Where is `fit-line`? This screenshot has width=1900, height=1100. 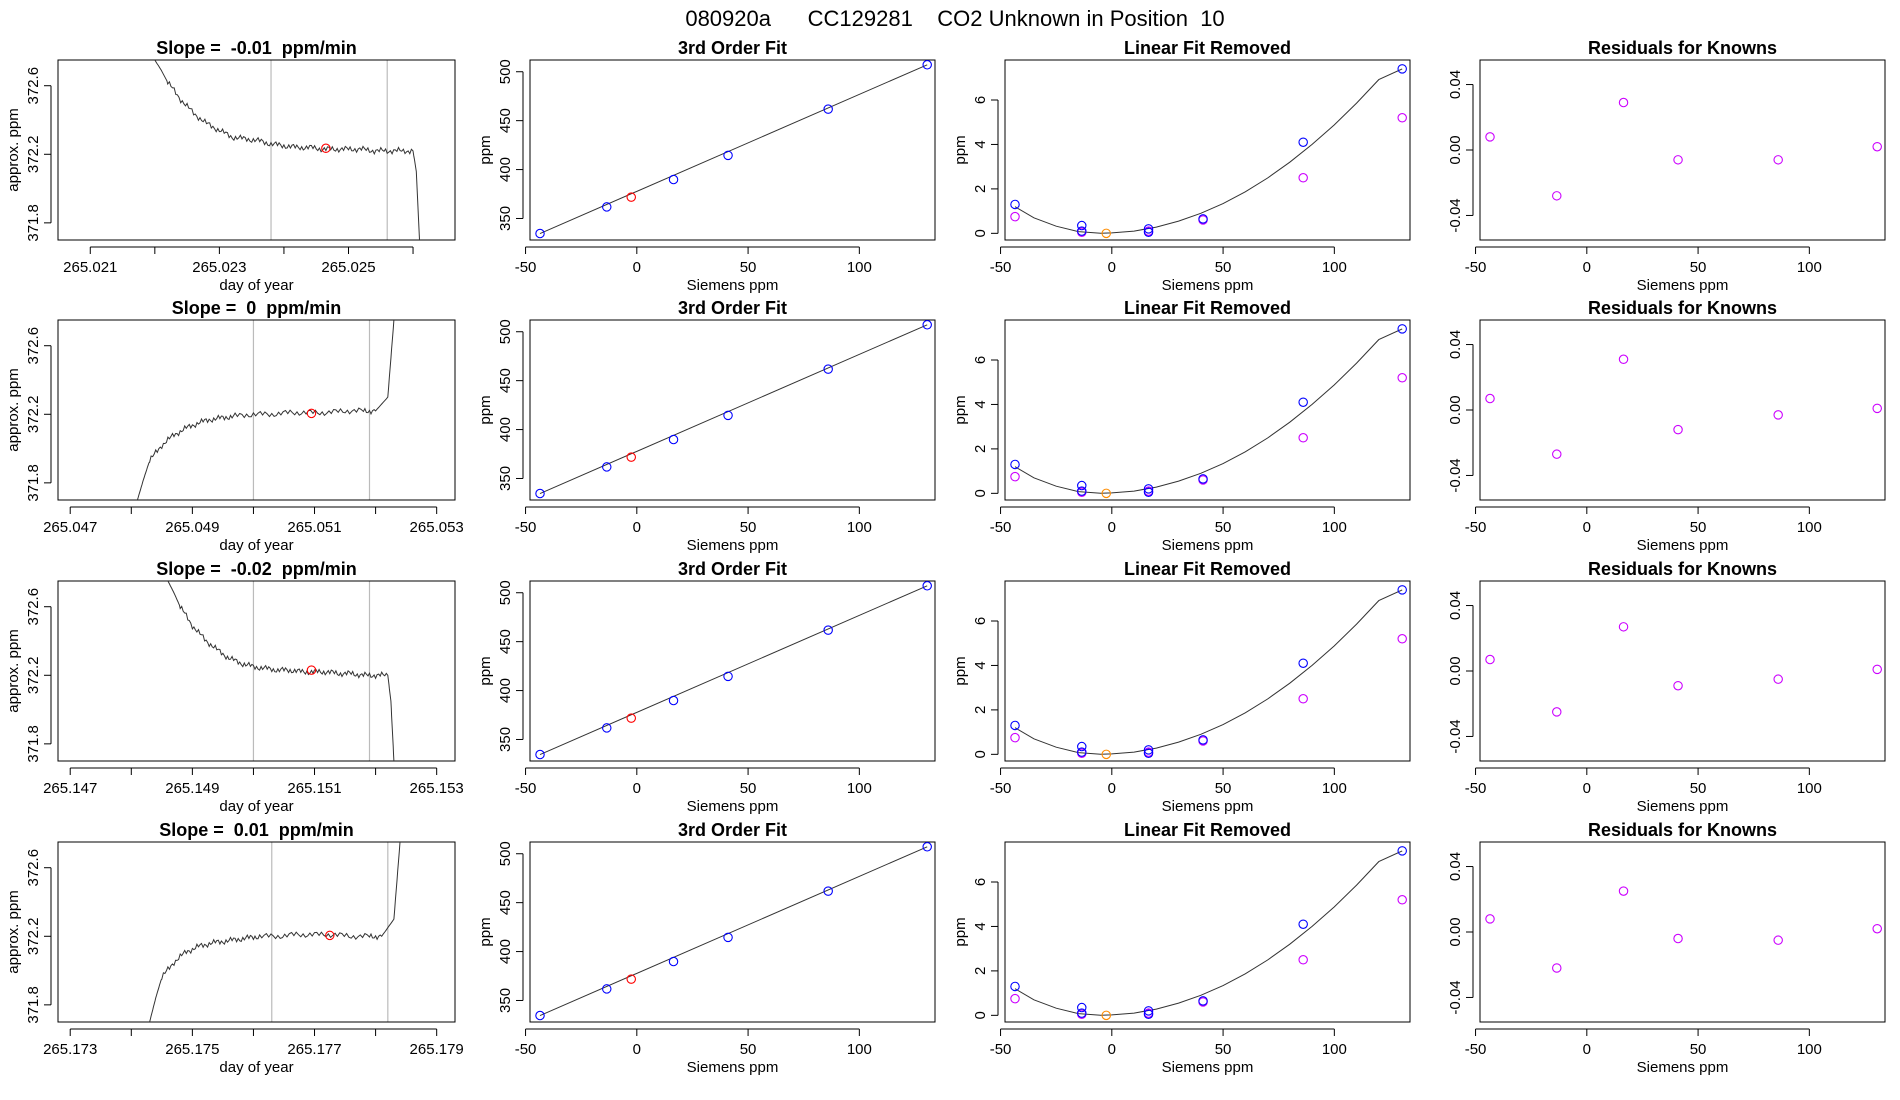 fit-line is located at coordinates (733, 670).